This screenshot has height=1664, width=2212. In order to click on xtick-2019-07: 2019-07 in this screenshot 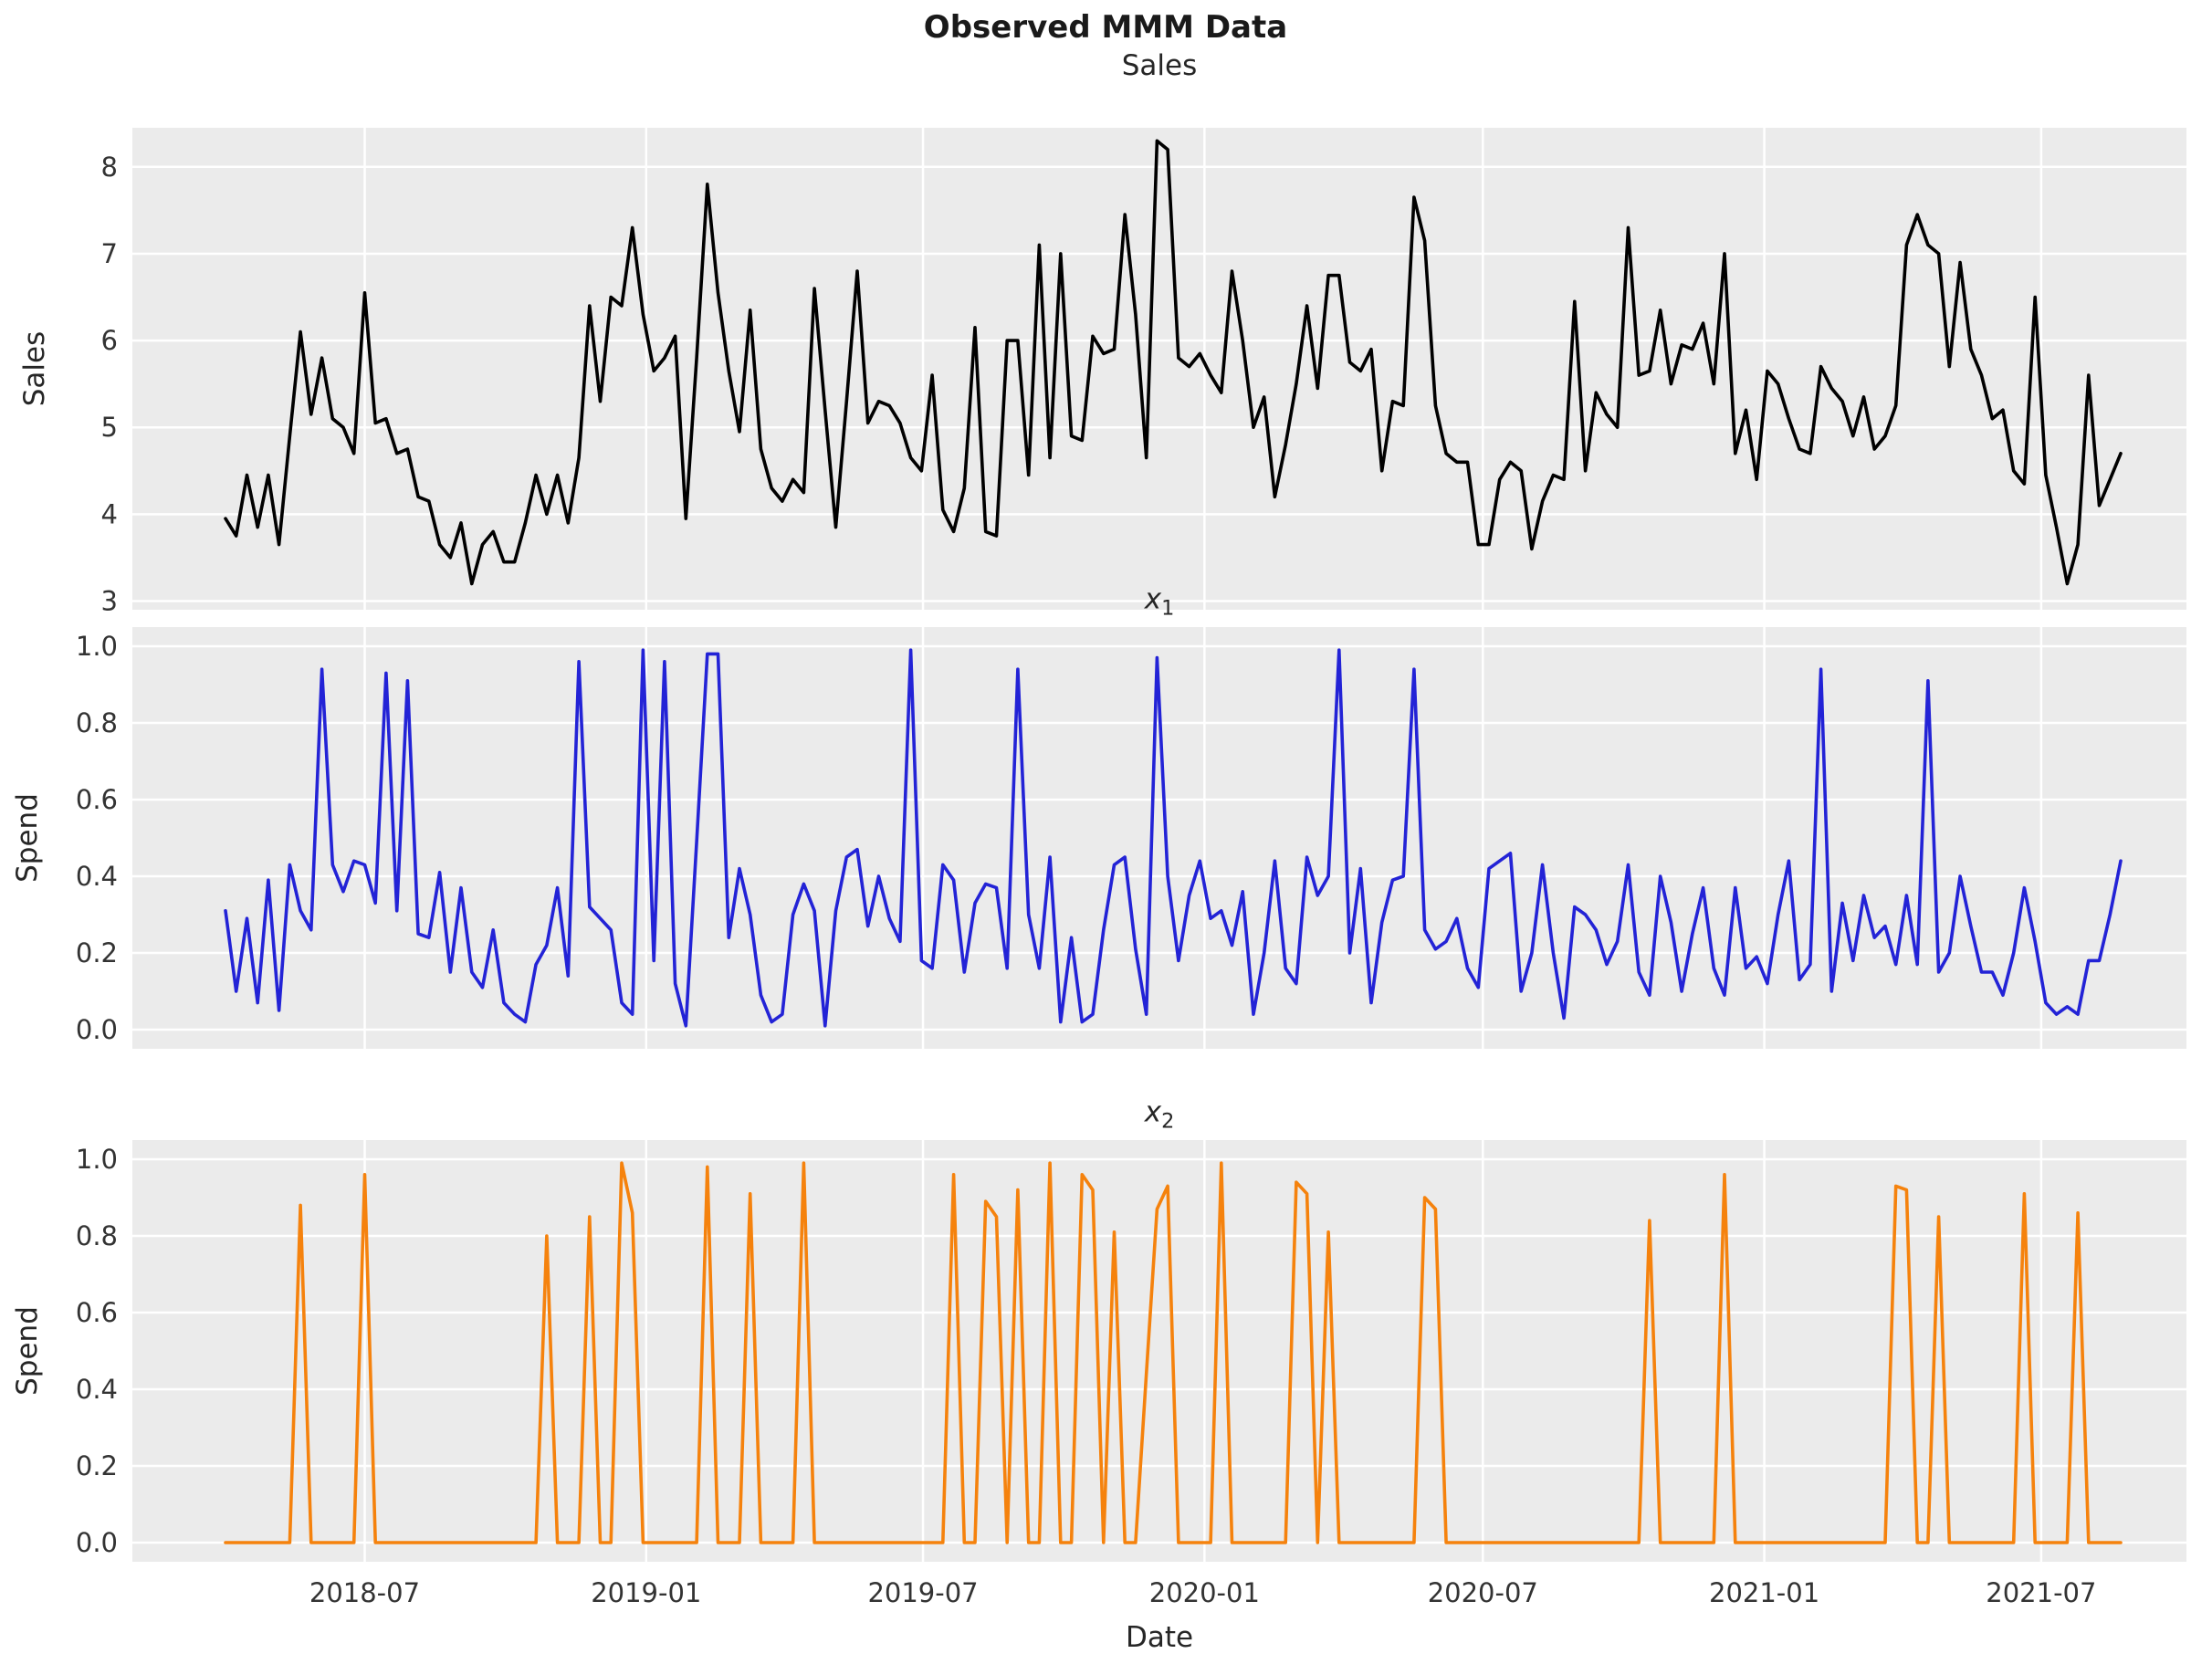, I will do `click(922, 1592)`.